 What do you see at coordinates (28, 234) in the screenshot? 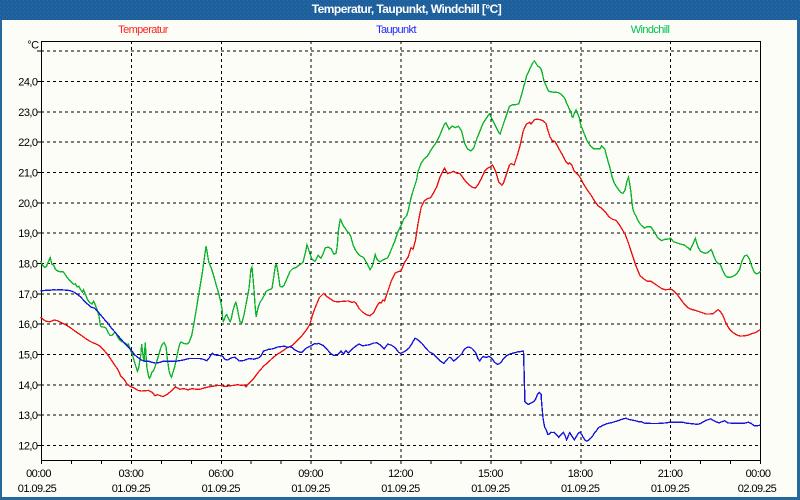
I see `svg-text: 19,0` at bounding box center [28, 234].